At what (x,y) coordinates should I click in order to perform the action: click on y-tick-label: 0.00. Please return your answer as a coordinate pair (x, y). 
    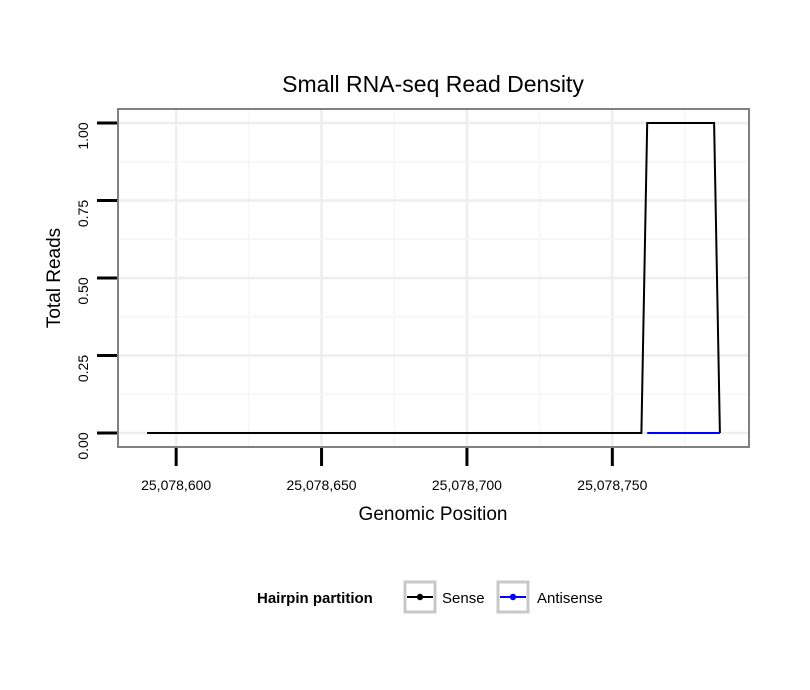
    Looking at the image, I should click on (83, 445).